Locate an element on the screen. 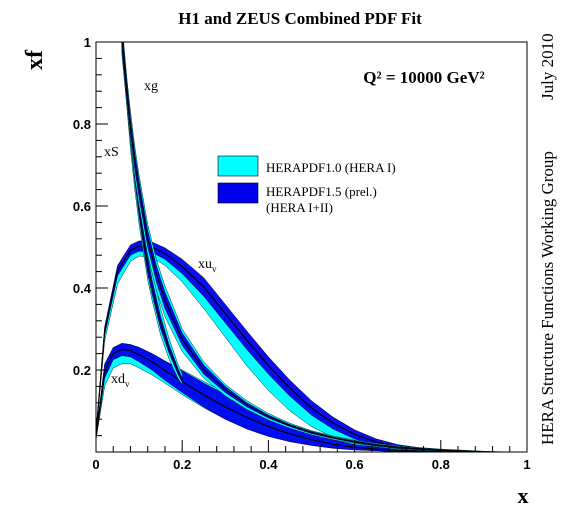 The width and height of the screenshot is (567, 514). x-tick-label: 0 is located at coordinates (95, 464).